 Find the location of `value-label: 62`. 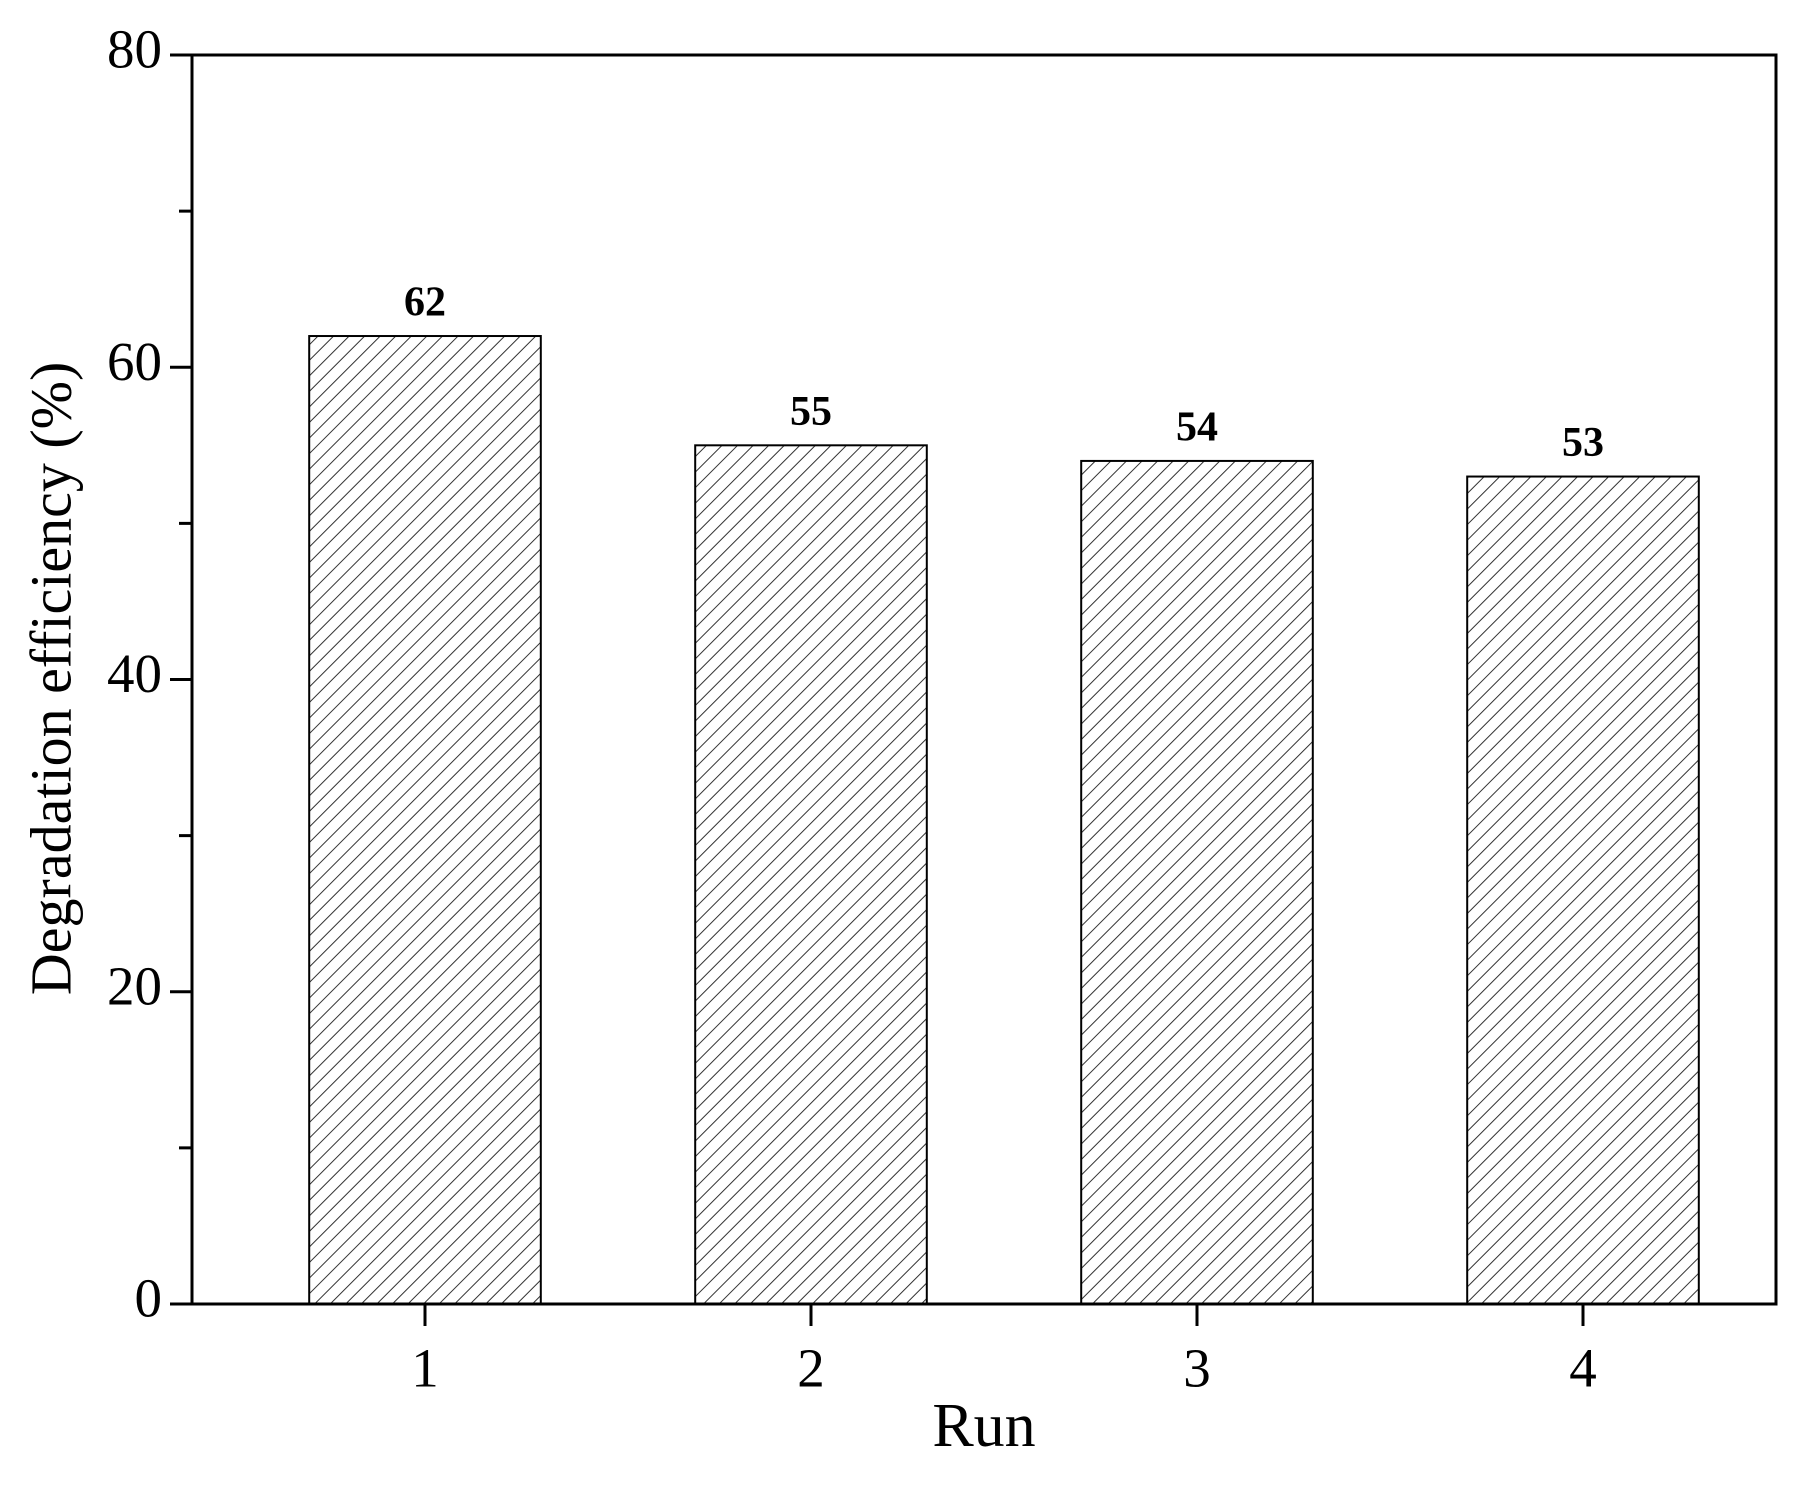

value-label: 62 is located at coordinates (425, 303).